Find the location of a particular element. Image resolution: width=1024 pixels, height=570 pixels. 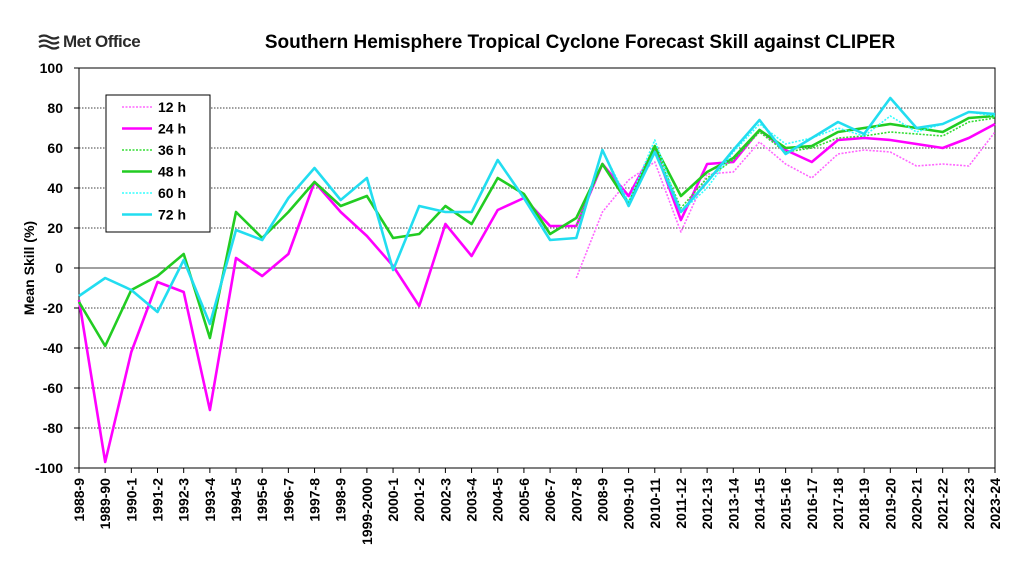

legend-box is located at coordinates (158, 163).